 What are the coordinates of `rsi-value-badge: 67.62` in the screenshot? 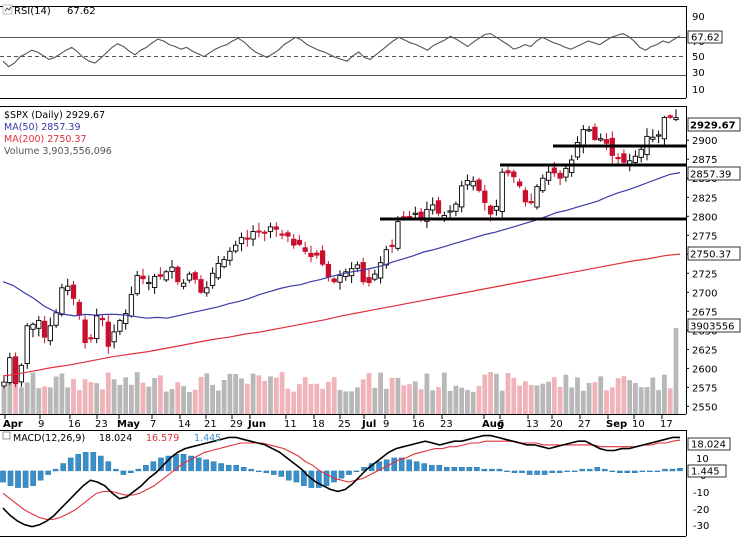 It's located at (705, 38).